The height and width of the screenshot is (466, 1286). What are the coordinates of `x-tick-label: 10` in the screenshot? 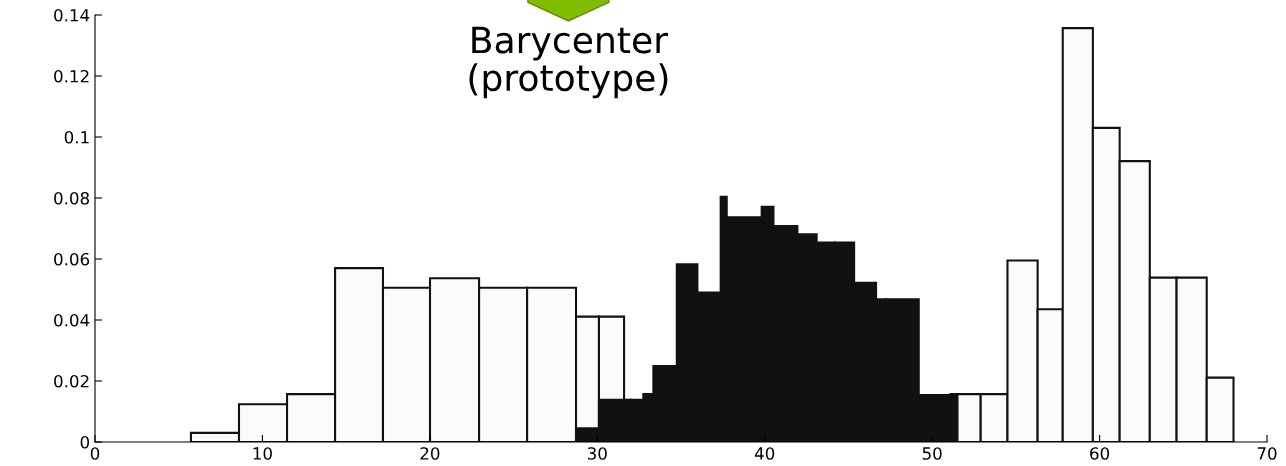 It's located at (262, 453).